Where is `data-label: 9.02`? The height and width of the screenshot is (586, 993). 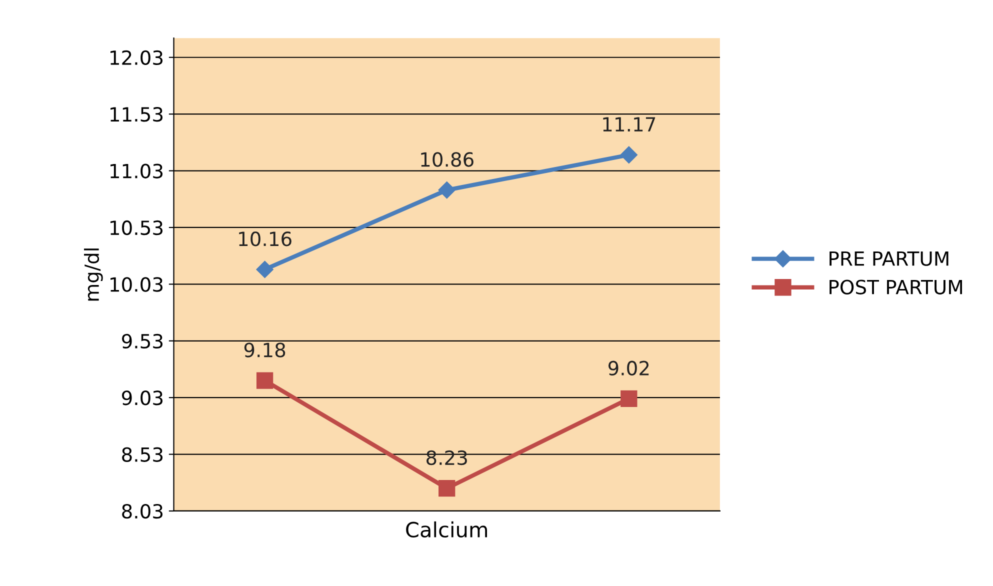
data-label: 9.02 is located at coordinates (628, 368).